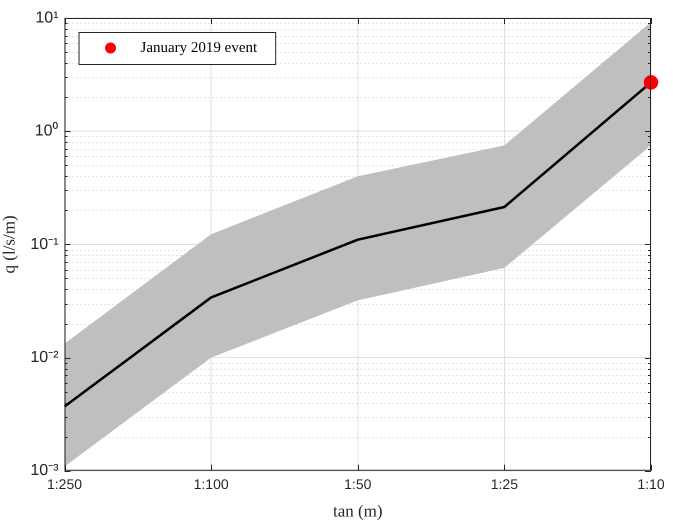  Describe the element at coordinates (504, 484) in the screenshot. I see `x-tick-label: 1:25` at that location.